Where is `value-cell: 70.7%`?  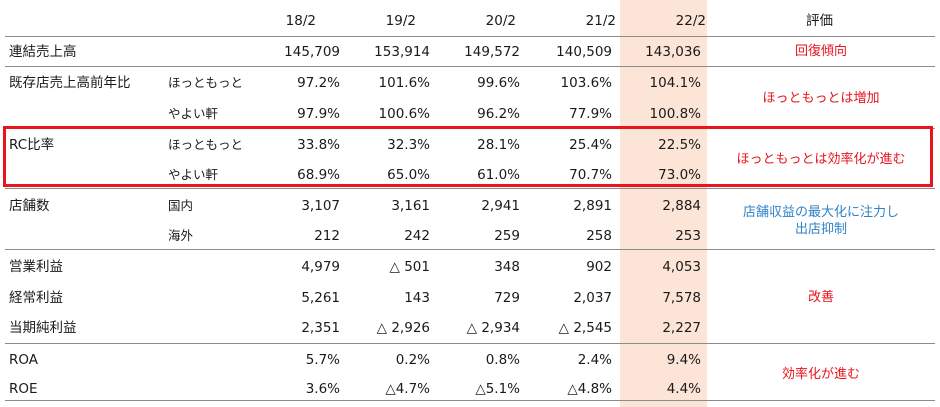 value-cell: 70.7% is located at coordinates (590, 175).